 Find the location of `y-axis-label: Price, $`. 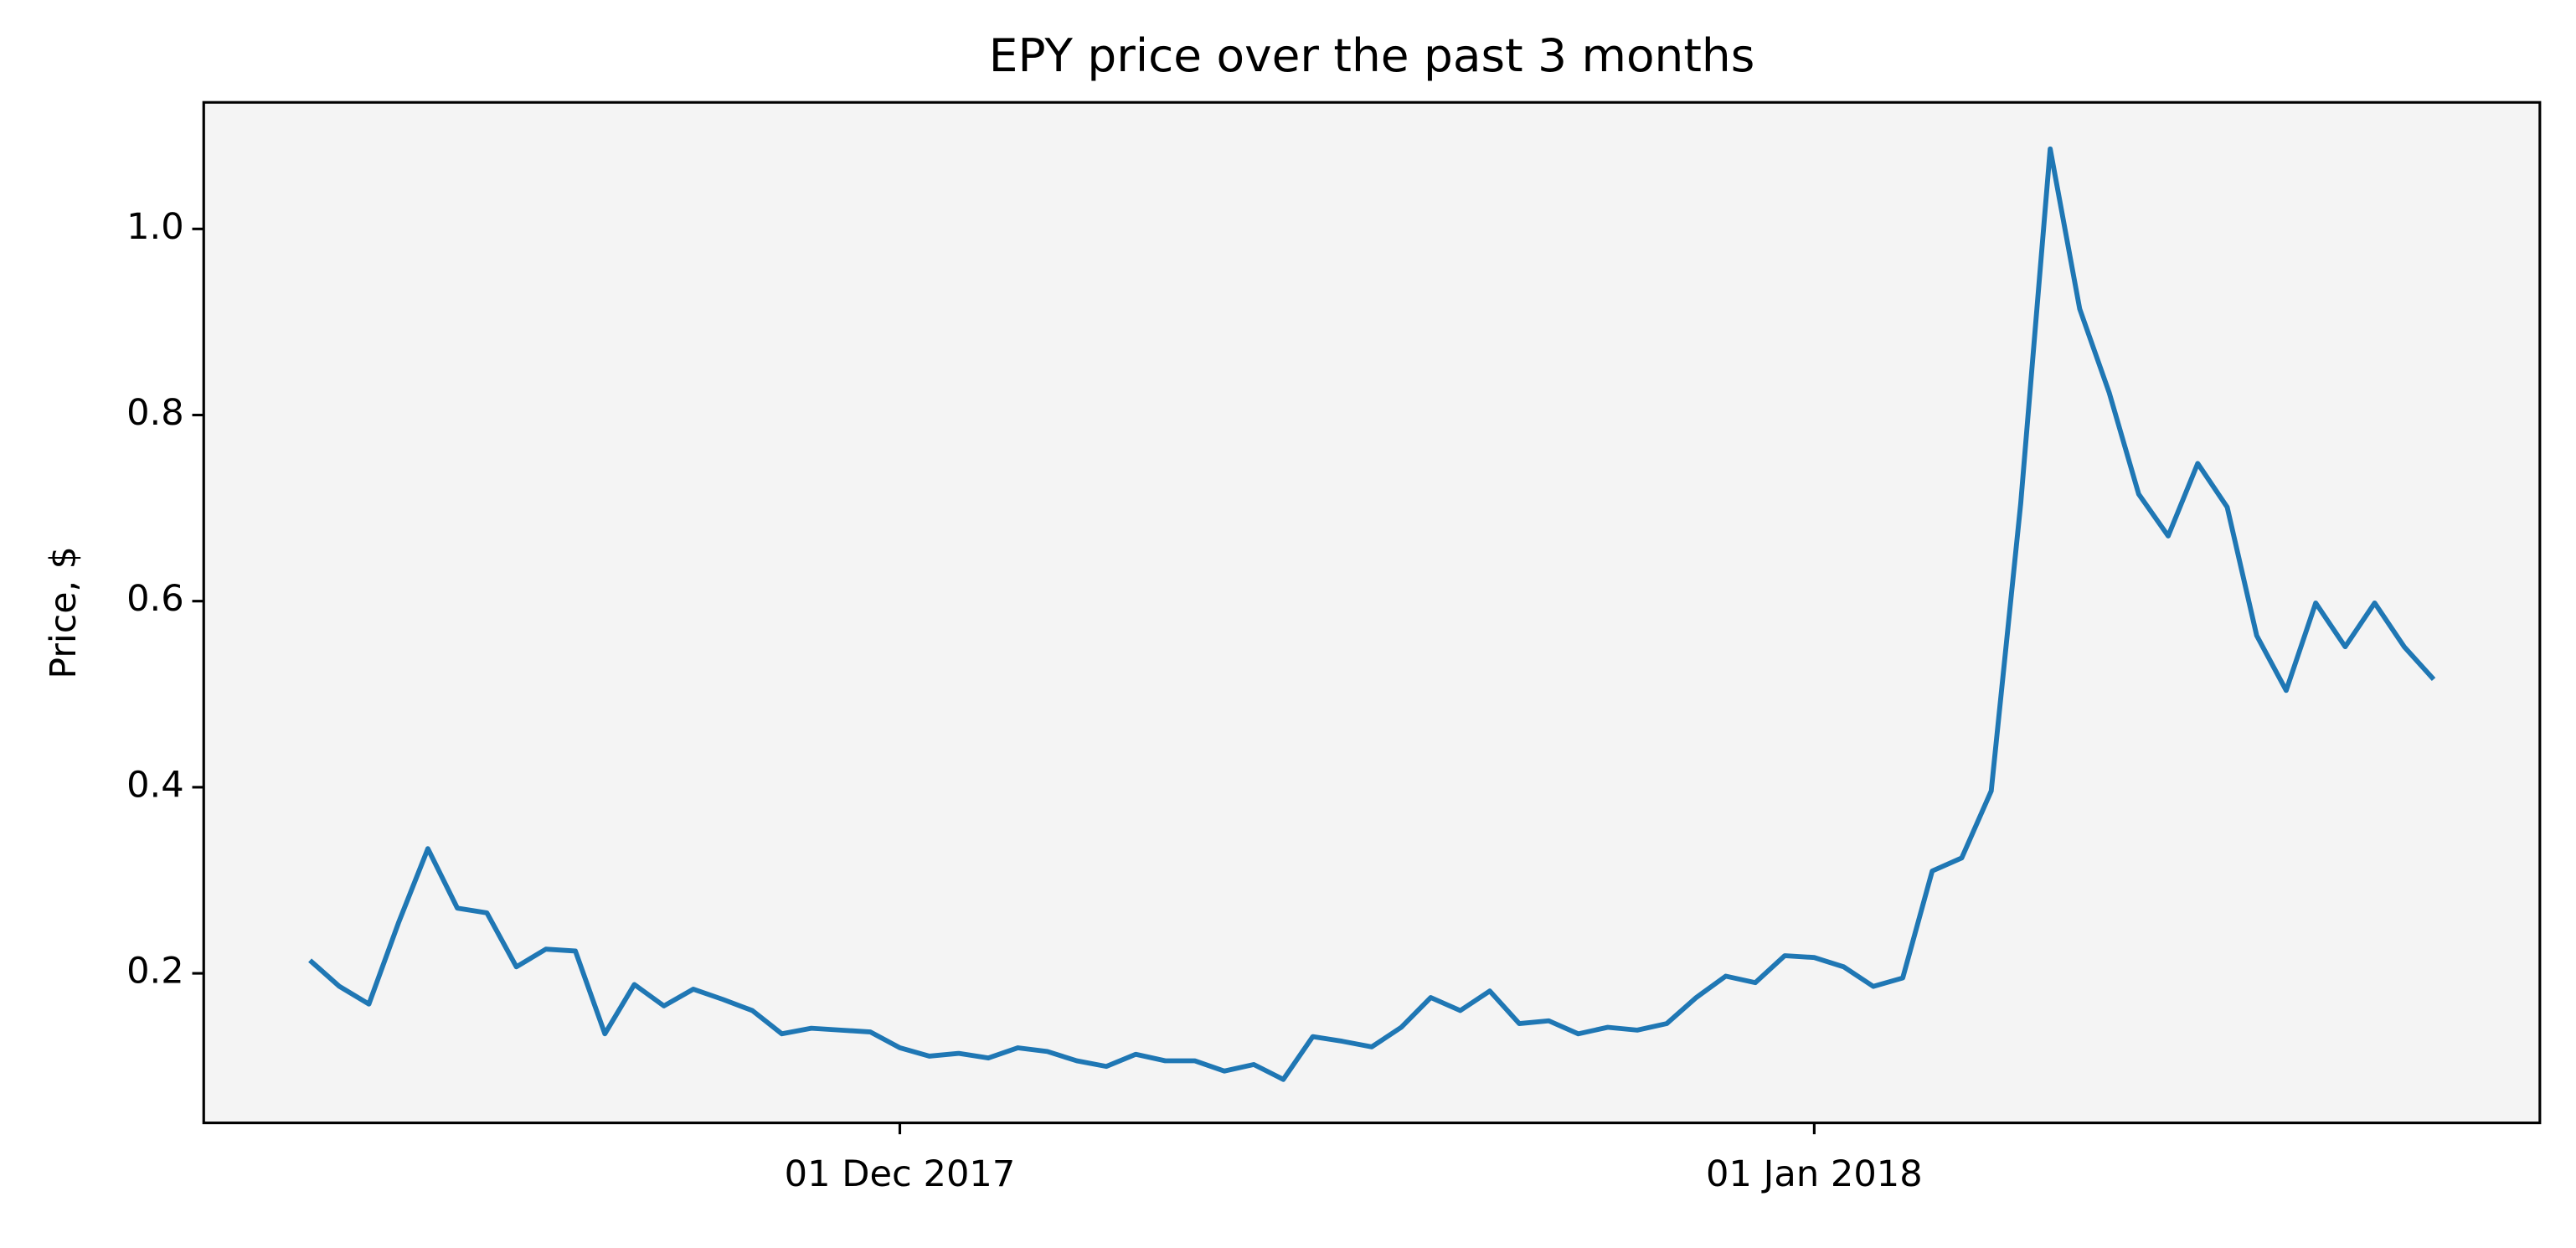

y-axis-label: Price, $ is located at coordinates (64, 612).